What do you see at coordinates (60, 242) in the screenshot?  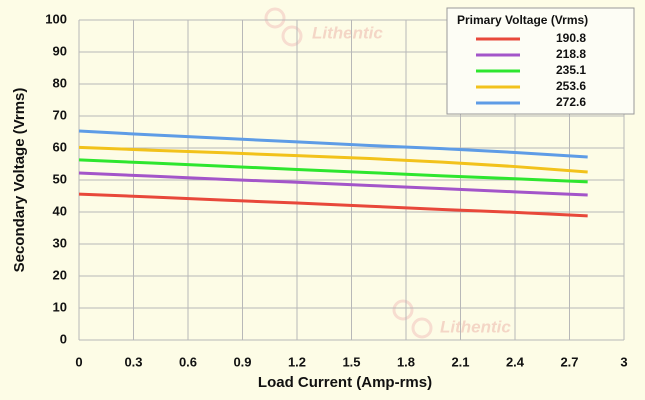 I see `y-tick-label: 30` at bounding box center [60, 242].